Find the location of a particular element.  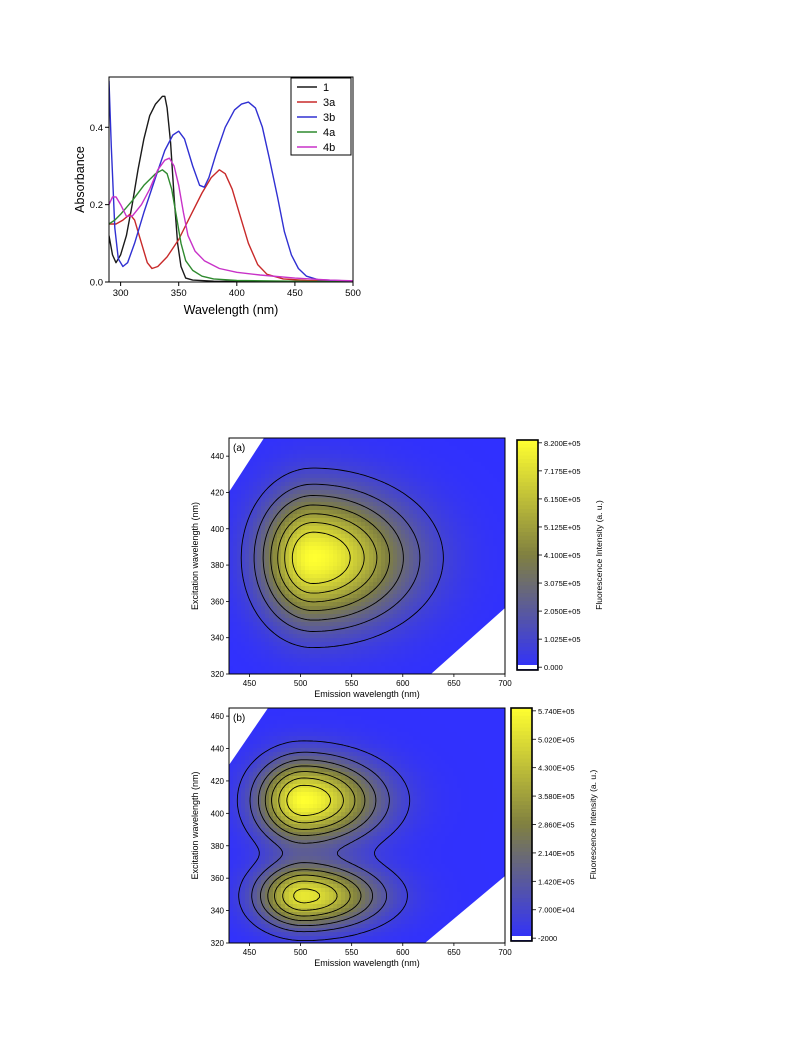

y-tick-label: 460 is located at coordinates (218, 716).